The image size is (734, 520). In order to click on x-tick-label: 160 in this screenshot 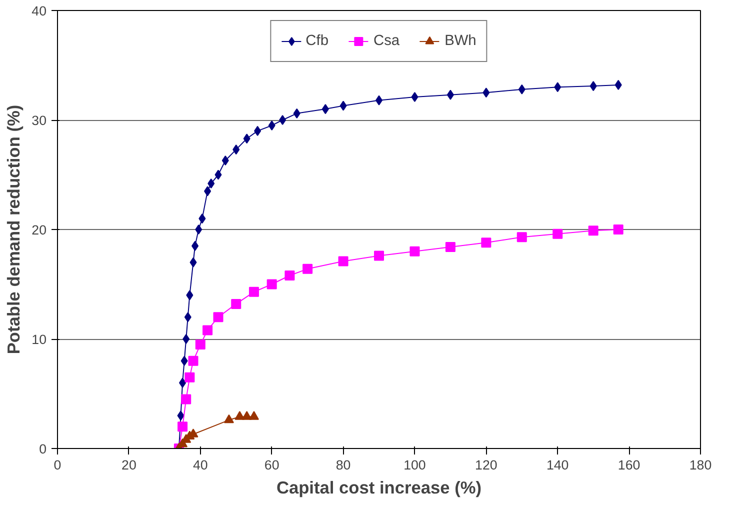, I will do `click(629, 465)`.